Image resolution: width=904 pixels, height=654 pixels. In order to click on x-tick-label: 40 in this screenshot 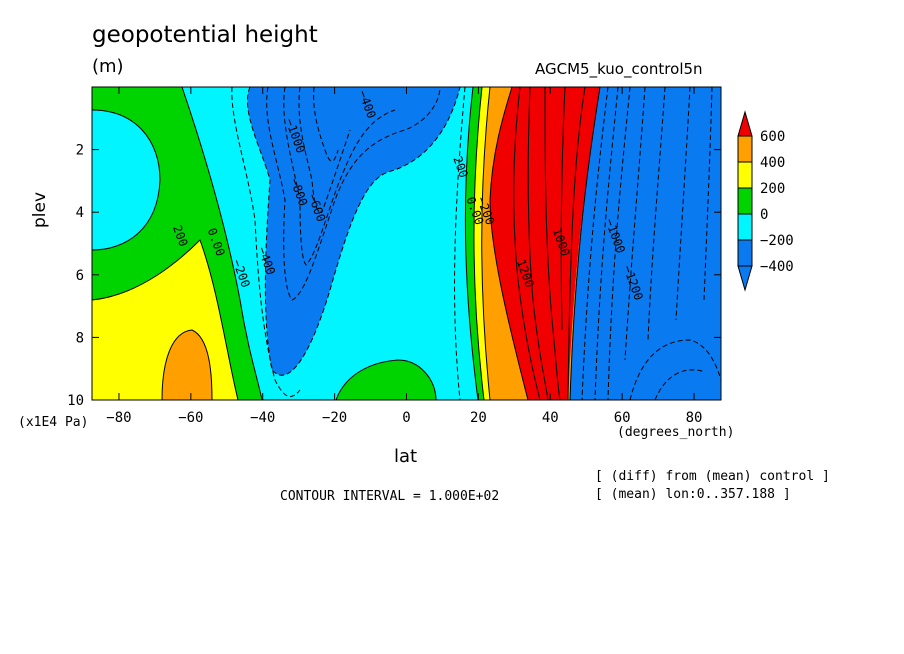, I will do `click(550, 418)`.